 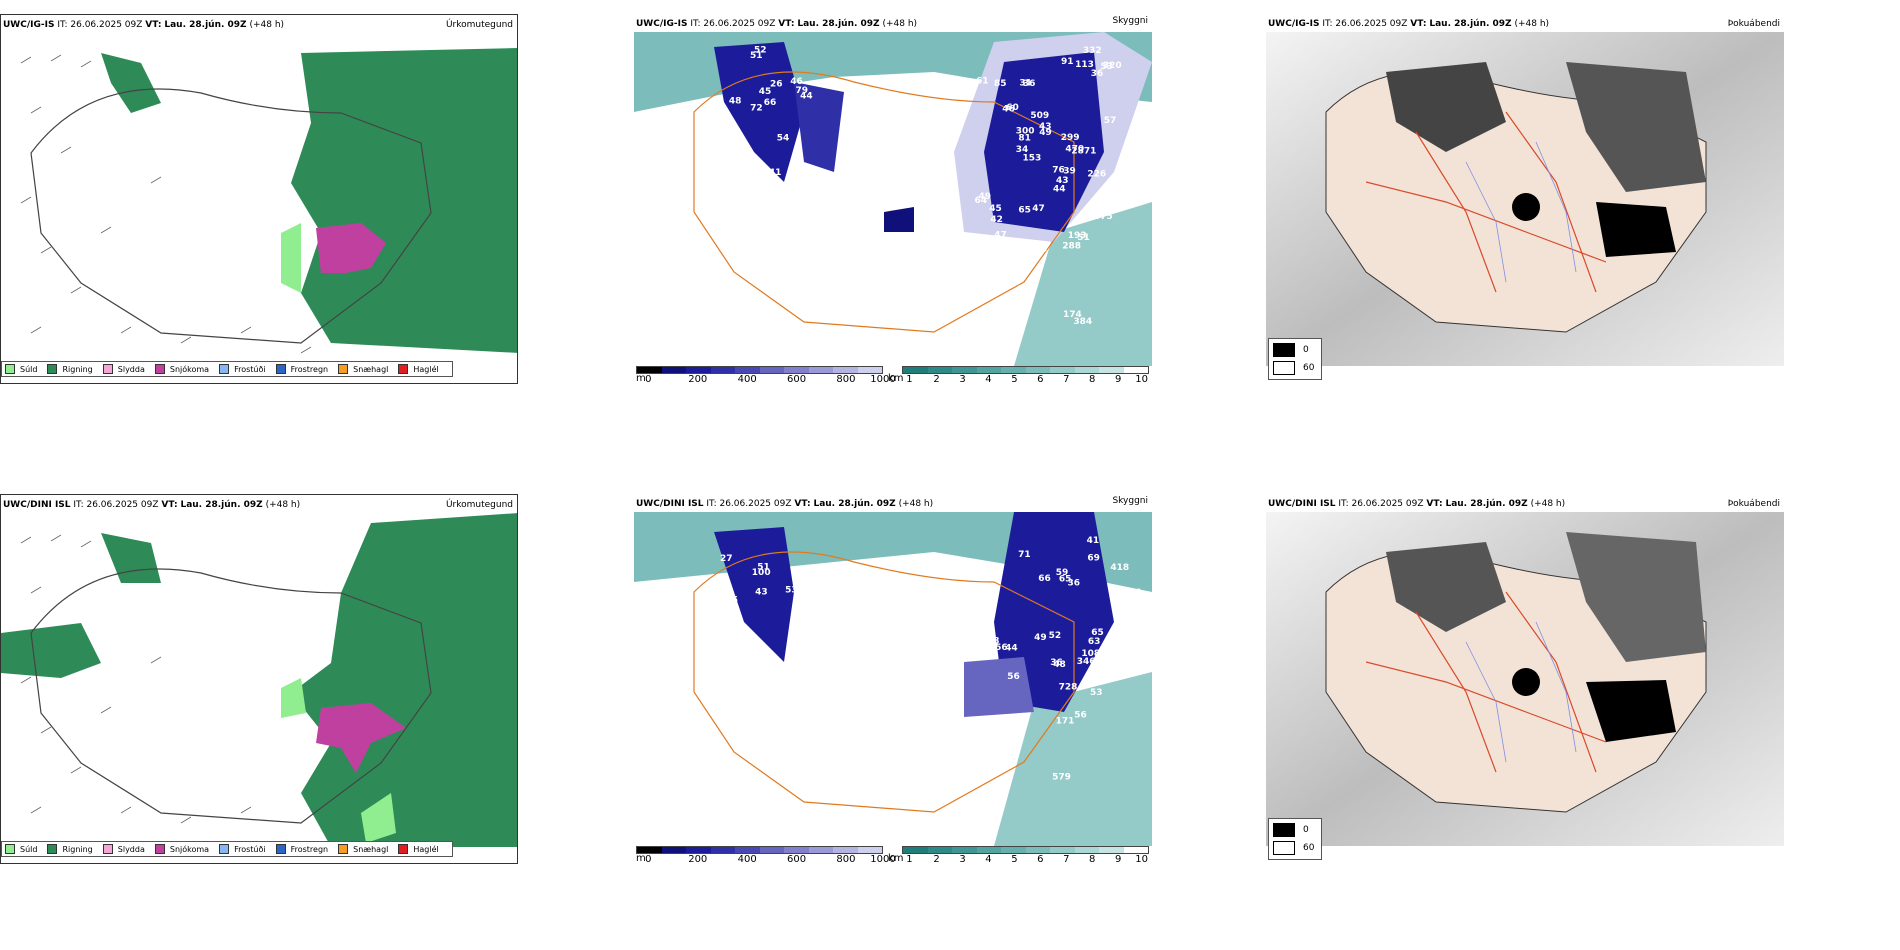 I want to click on cloud-base-value: 40, so click(x=757, y=173).